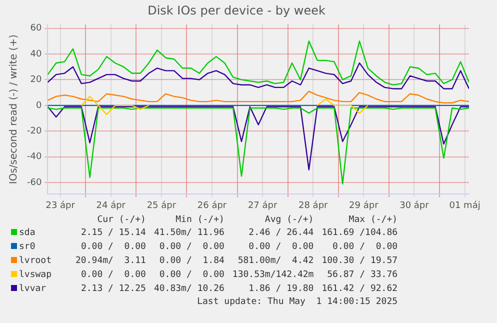 This screenshot has height=323, width=497. Describe the element at coordinates (373, 220) in the screenshot. I see `text: Max (-/+)` at that location.